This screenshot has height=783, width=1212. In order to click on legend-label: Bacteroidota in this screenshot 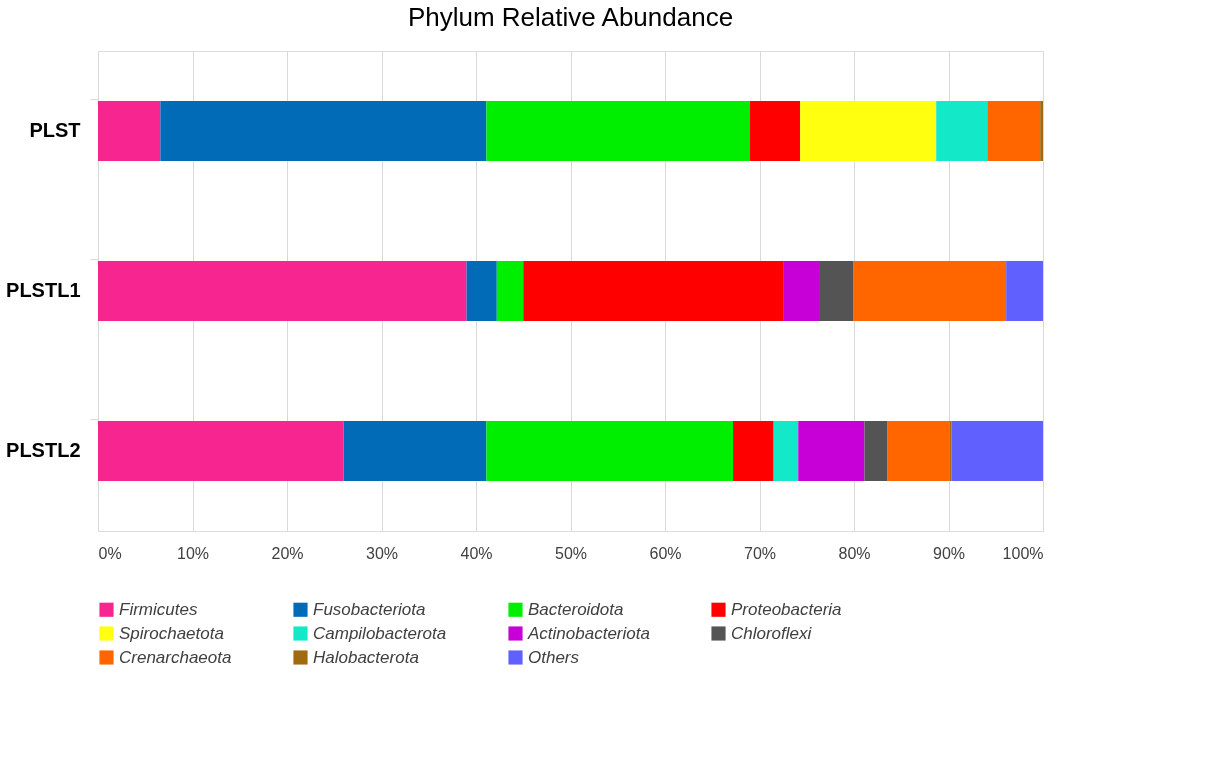, I will do `click(576, 609)`.